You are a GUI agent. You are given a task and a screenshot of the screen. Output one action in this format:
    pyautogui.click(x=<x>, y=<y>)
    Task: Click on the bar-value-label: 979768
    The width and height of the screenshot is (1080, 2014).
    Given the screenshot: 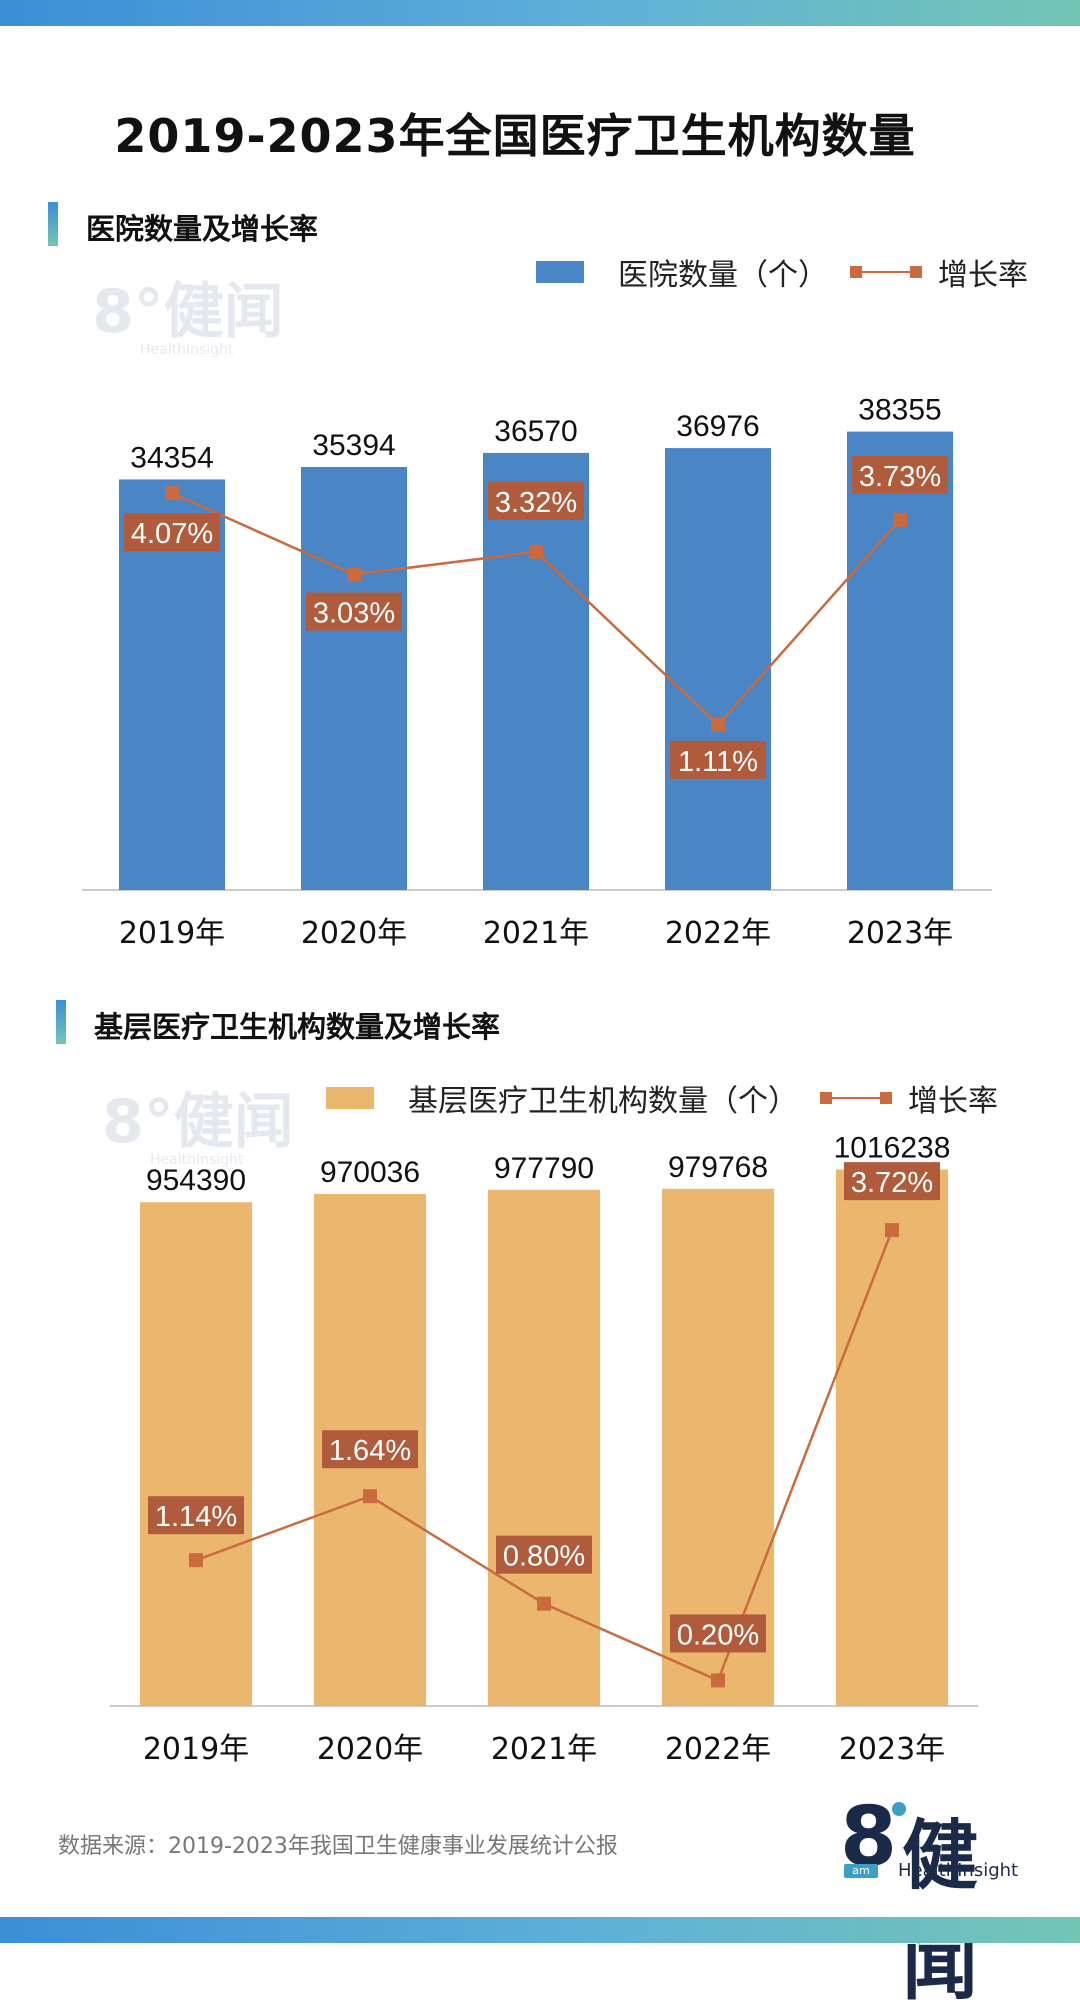 What is the action you would take?
    pyautogui.click(x=718, y=1167)
    